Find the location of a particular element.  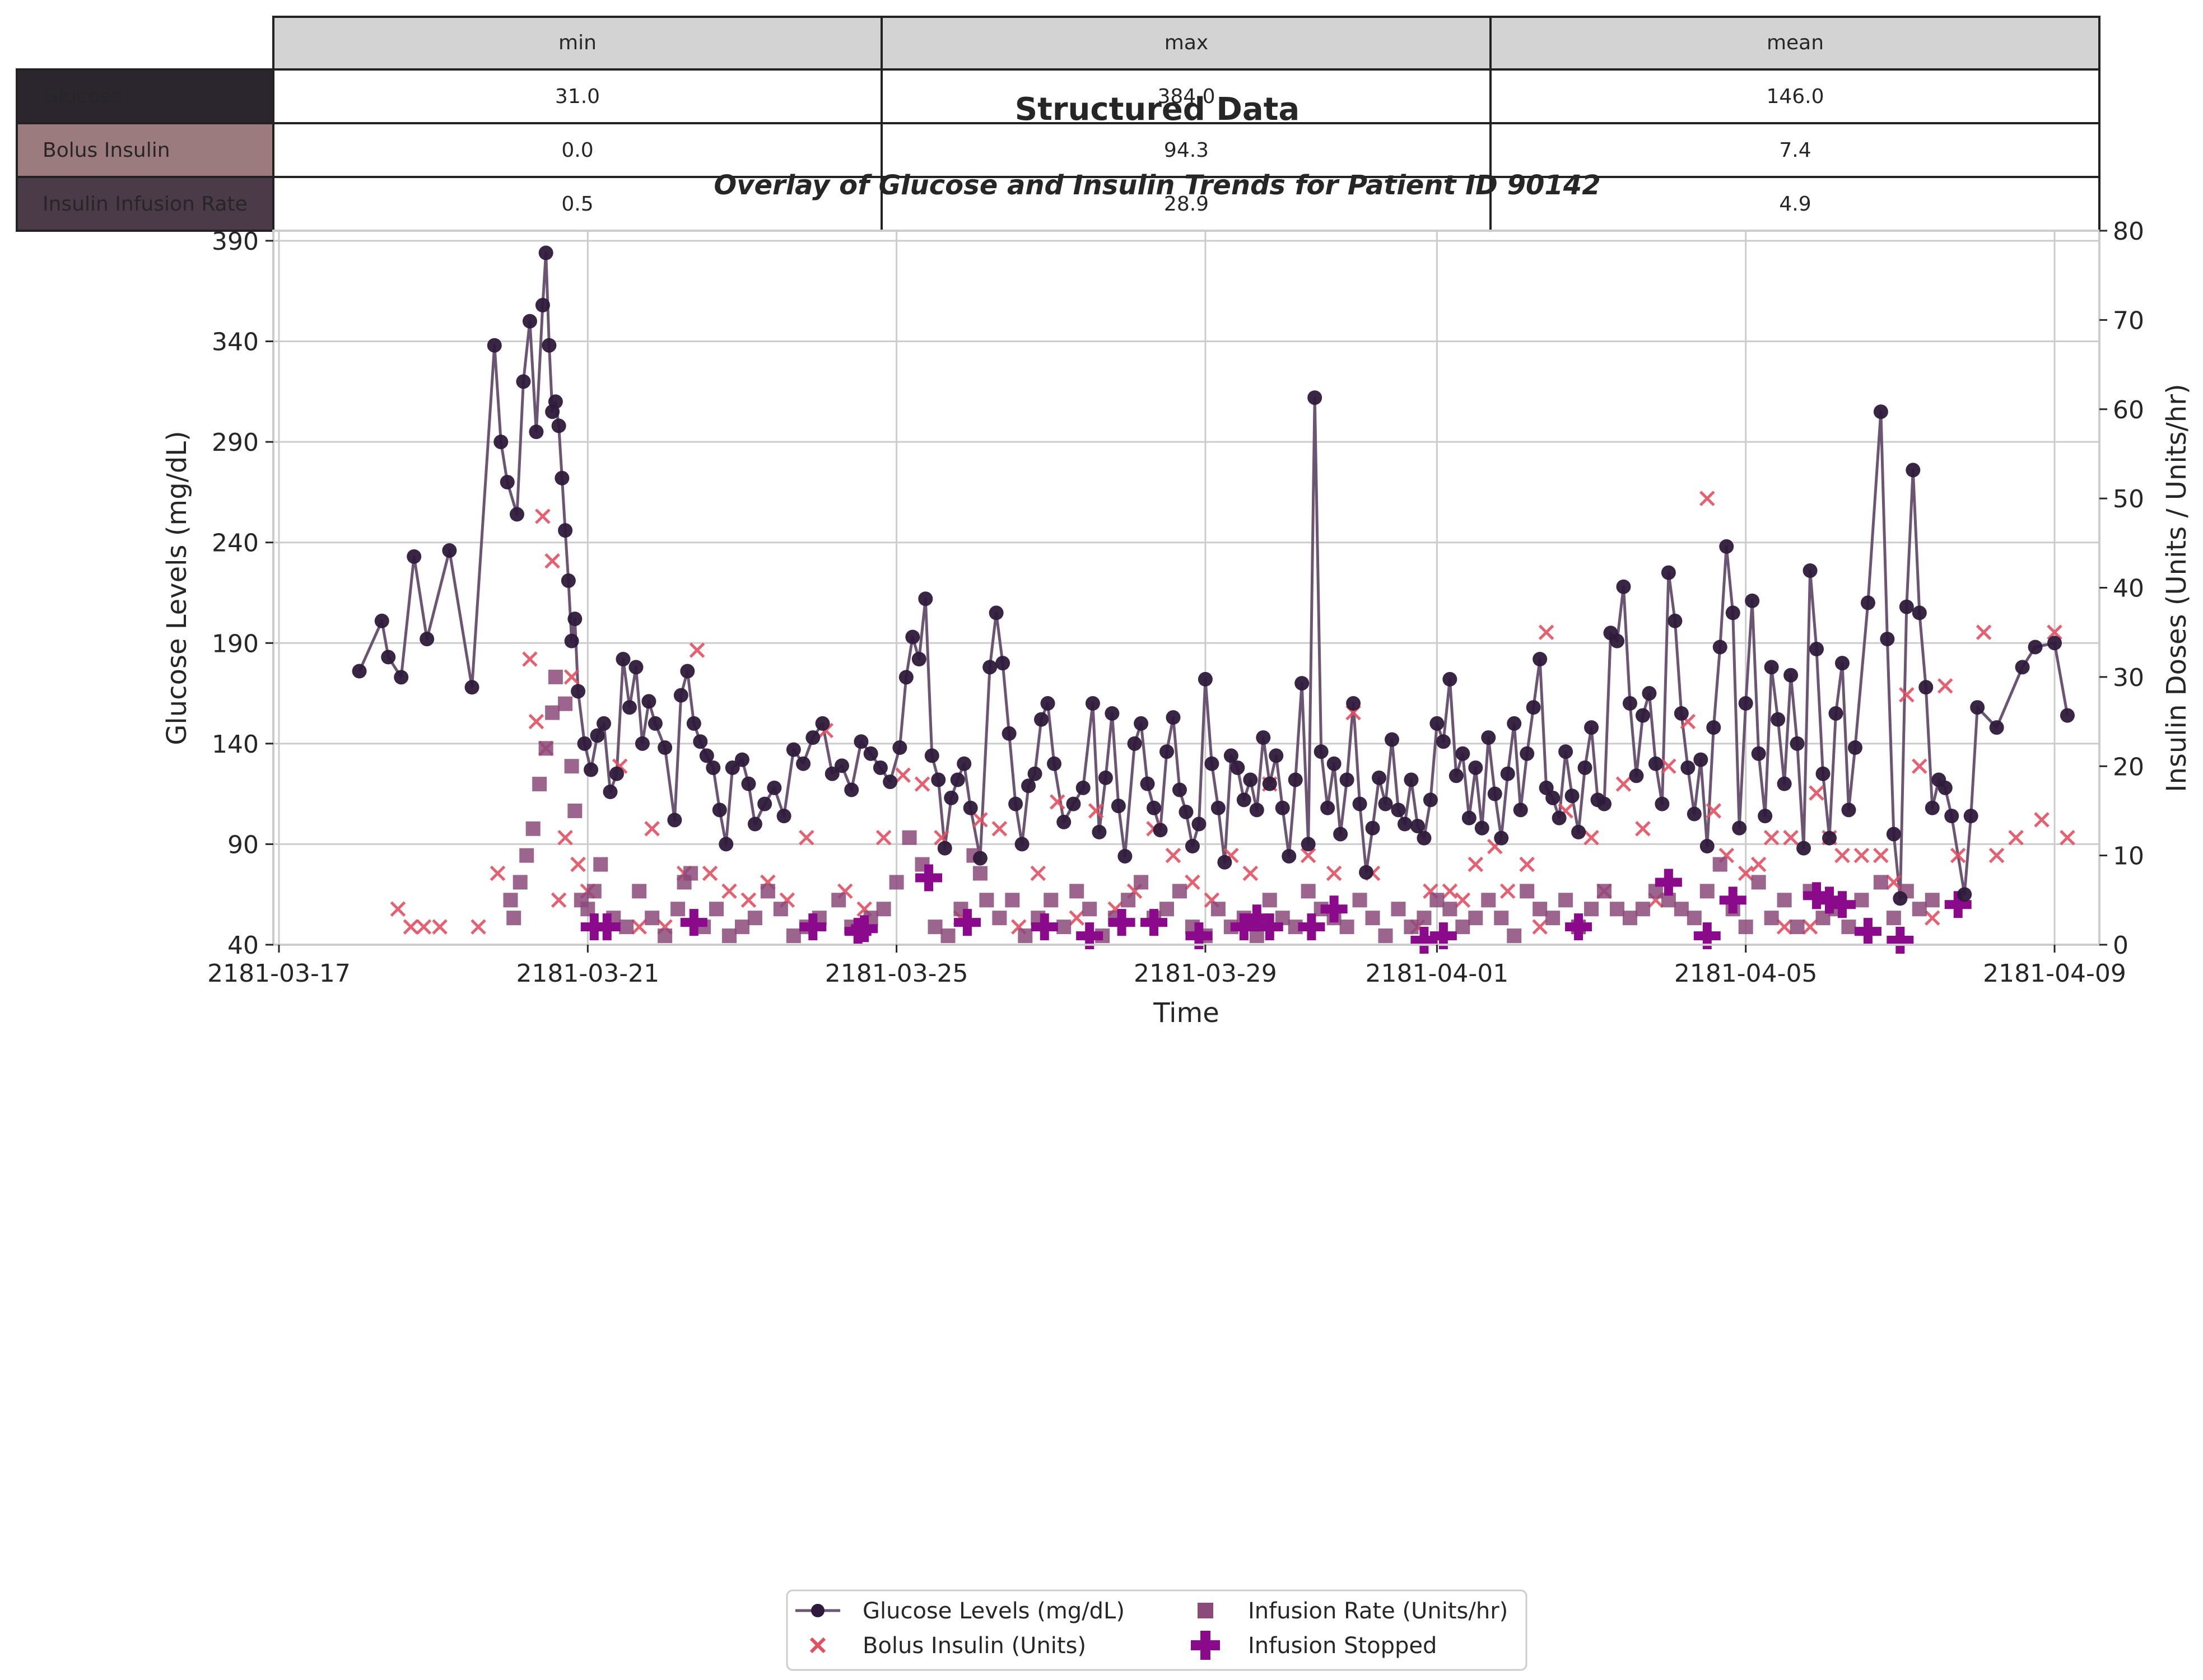

legend-square-marker is located at coordinates (1205, 1611).